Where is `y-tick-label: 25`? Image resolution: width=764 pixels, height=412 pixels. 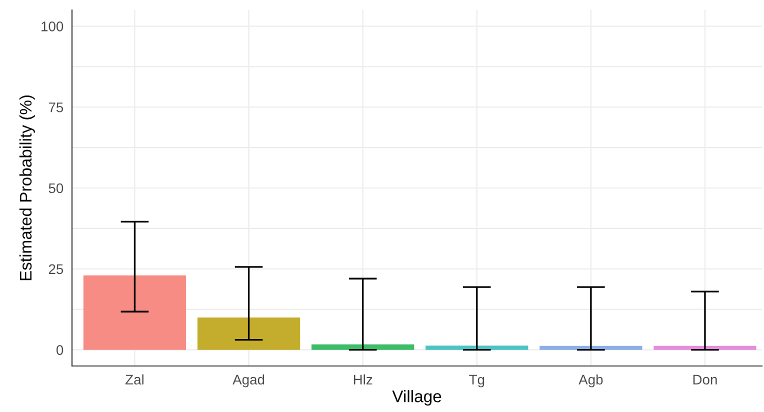 y-tick-label: 25 is located at coordinates (56, 269).